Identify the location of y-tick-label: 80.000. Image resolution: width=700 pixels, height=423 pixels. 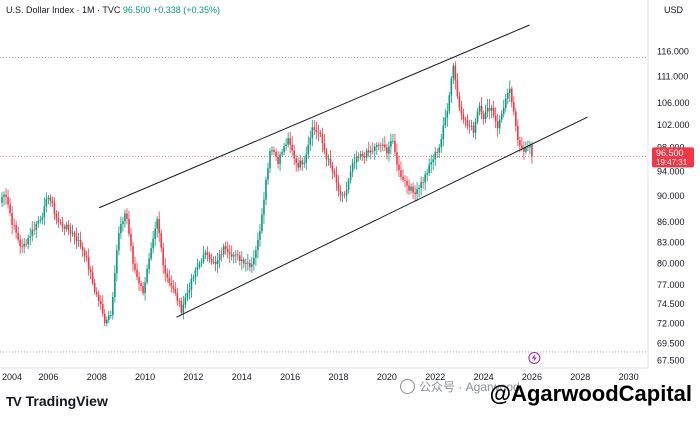
(671, 263).